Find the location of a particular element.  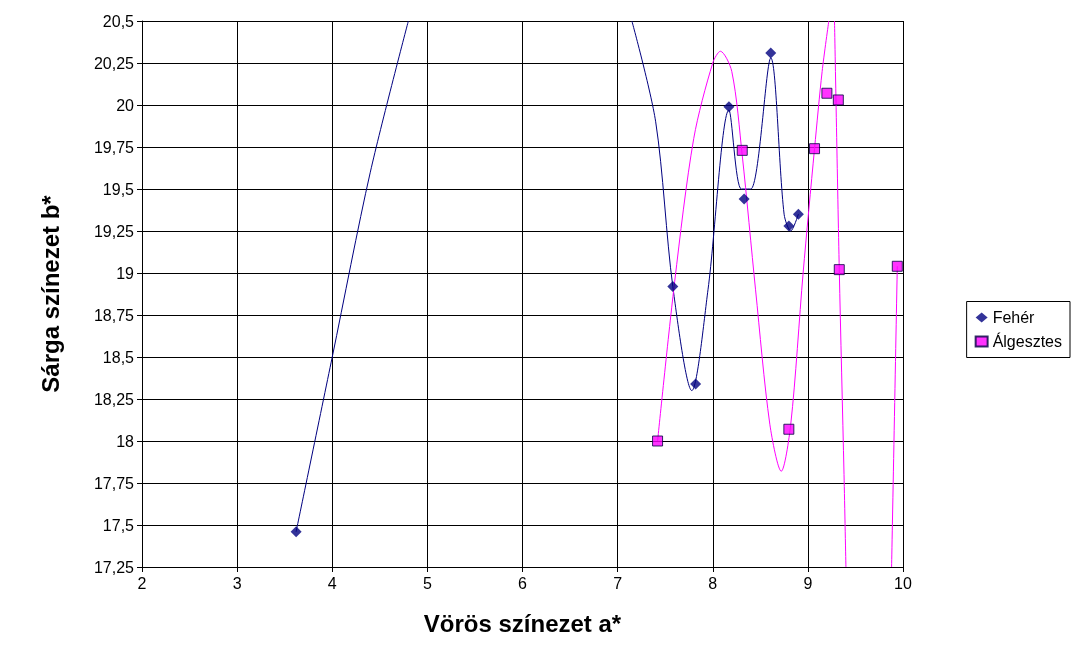

y-tick-label: 19 is located at coordinates (125, 273).